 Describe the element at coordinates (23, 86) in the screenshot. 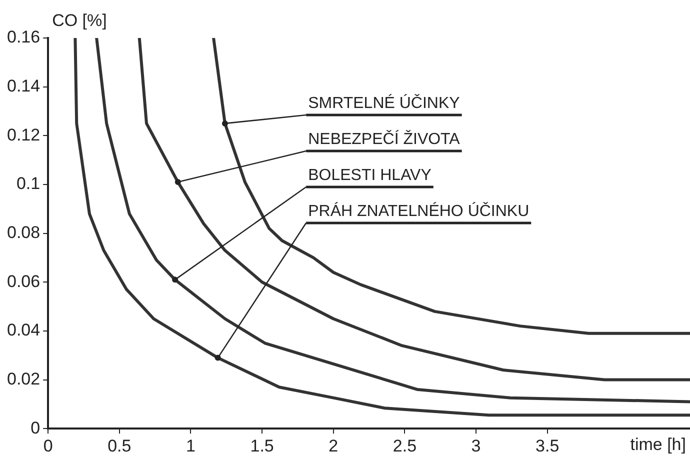

I see `y-tick-label: 0.14` at that location.